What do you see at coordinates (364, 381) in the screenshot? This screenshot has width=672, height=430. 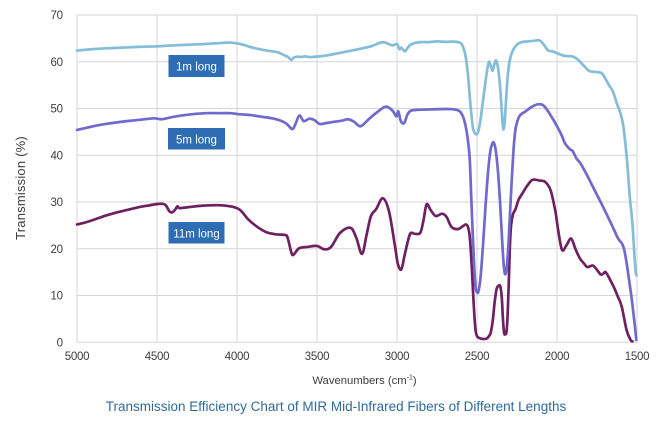 I see `svg-text: Wavenumbers (cm-1)` at bounding box center [364, 381].